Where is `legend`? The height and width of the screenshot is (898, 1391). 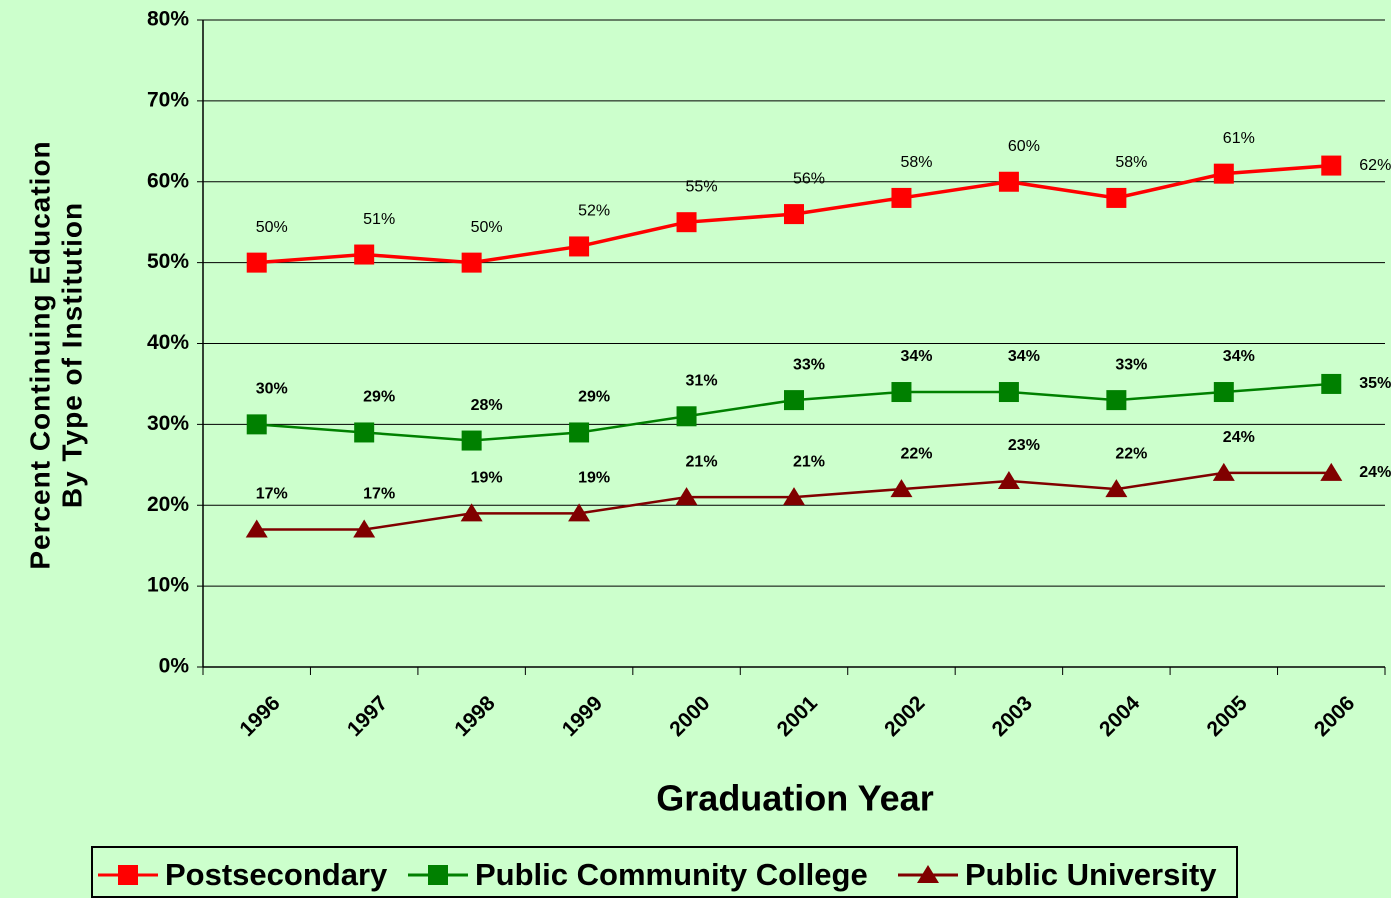
legend is located at coordinates (664, 872).